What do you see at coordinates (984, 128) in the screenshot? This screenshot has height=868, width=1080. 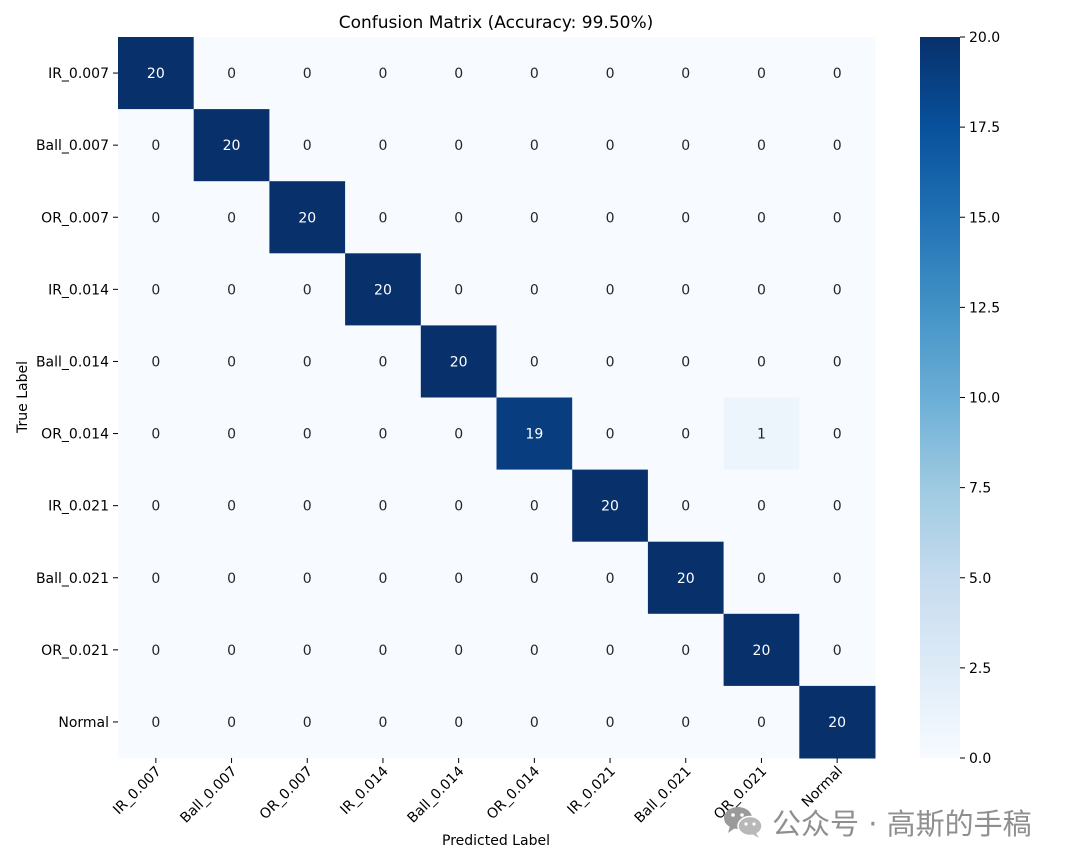 I see `colorbar-tick-label: 17.5` at bounding box center [984, 128].